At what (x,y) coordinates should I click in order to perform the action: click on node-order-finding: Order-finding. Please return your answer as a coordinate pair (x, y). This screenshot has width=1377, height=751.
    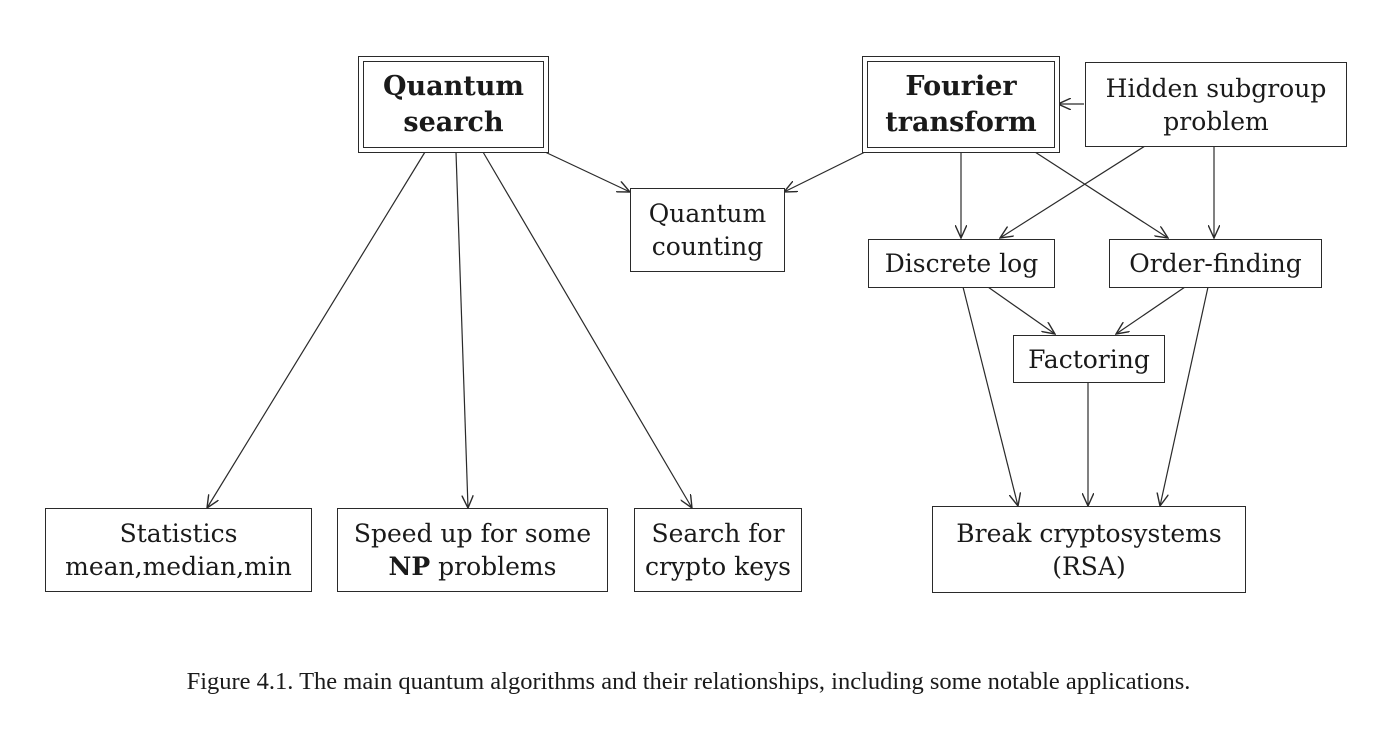
    Looking at the image, I should click on (1215, 263).